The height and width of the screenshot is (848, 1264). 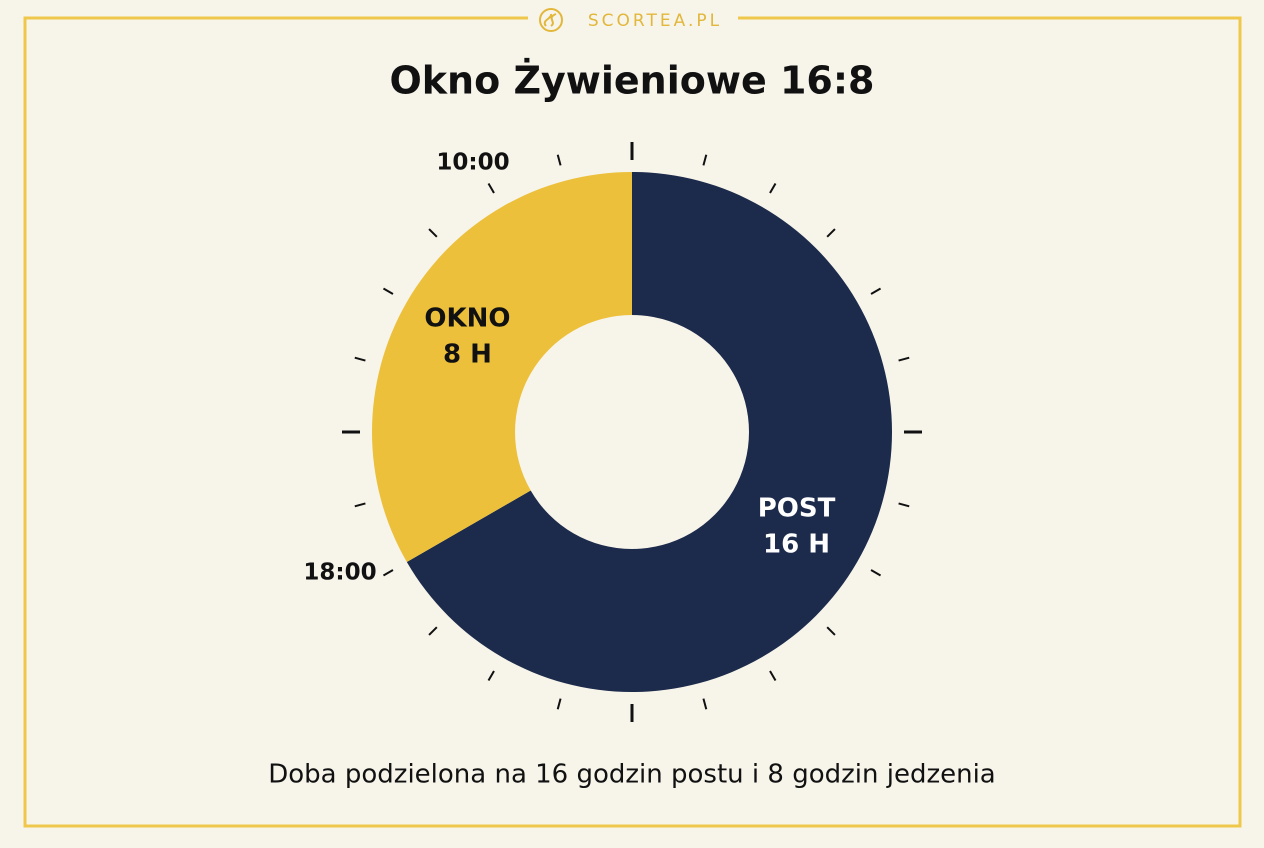 I want to click on brand-gap, so click(x=633, y=19).